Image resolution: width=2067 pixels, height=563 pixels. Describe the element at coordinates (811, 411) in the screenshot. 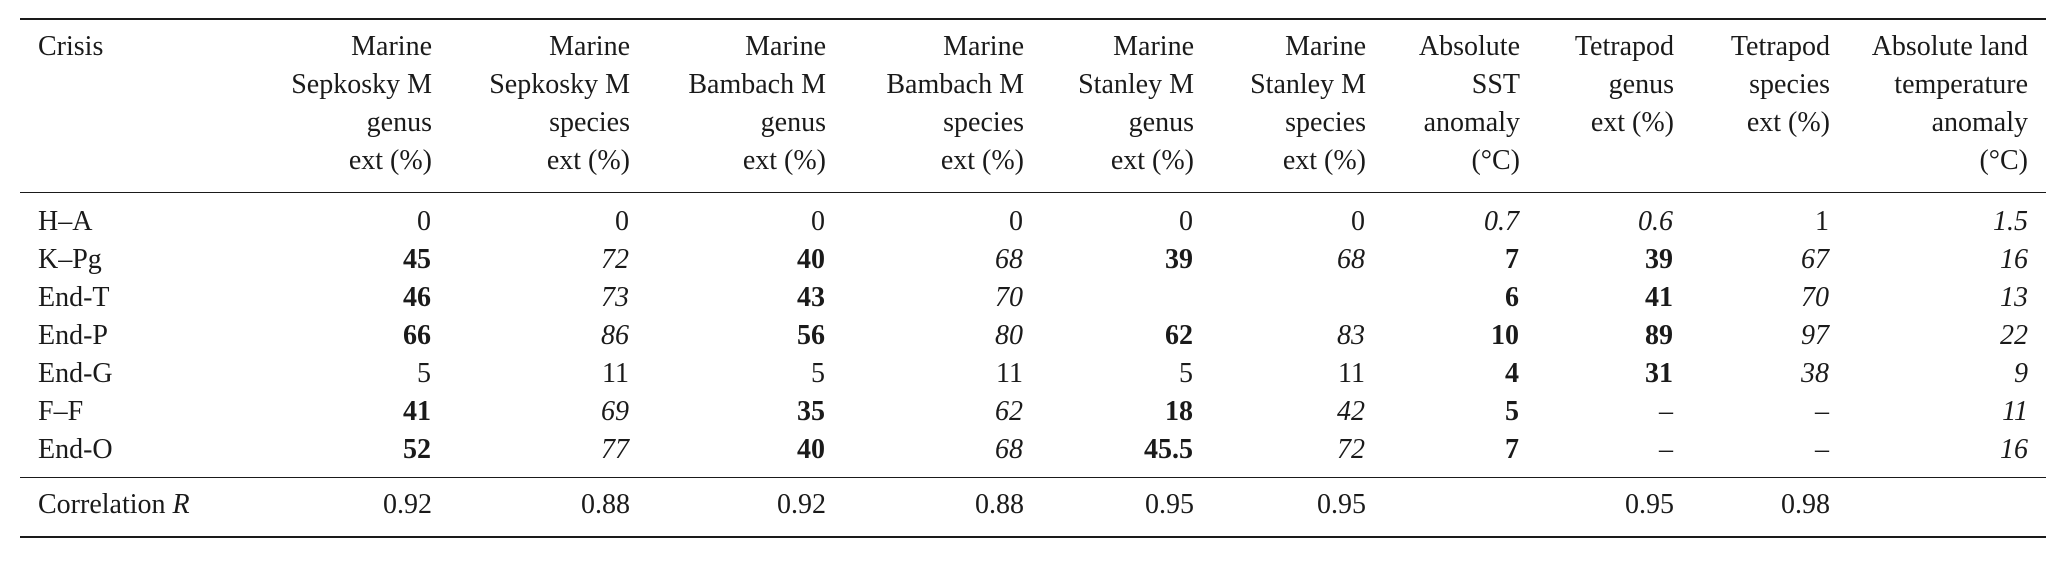

I see `table-cell: 35` at that location.